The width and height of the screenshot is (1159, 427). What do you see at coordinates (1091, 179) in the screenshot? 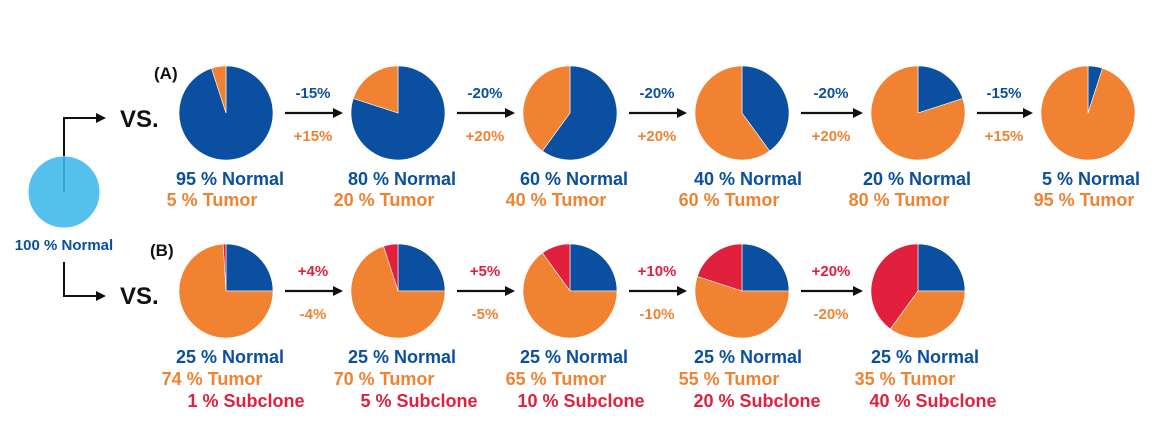
I see `normal-pct-label: 5 % Normal` at bounding box center [1091, 179].